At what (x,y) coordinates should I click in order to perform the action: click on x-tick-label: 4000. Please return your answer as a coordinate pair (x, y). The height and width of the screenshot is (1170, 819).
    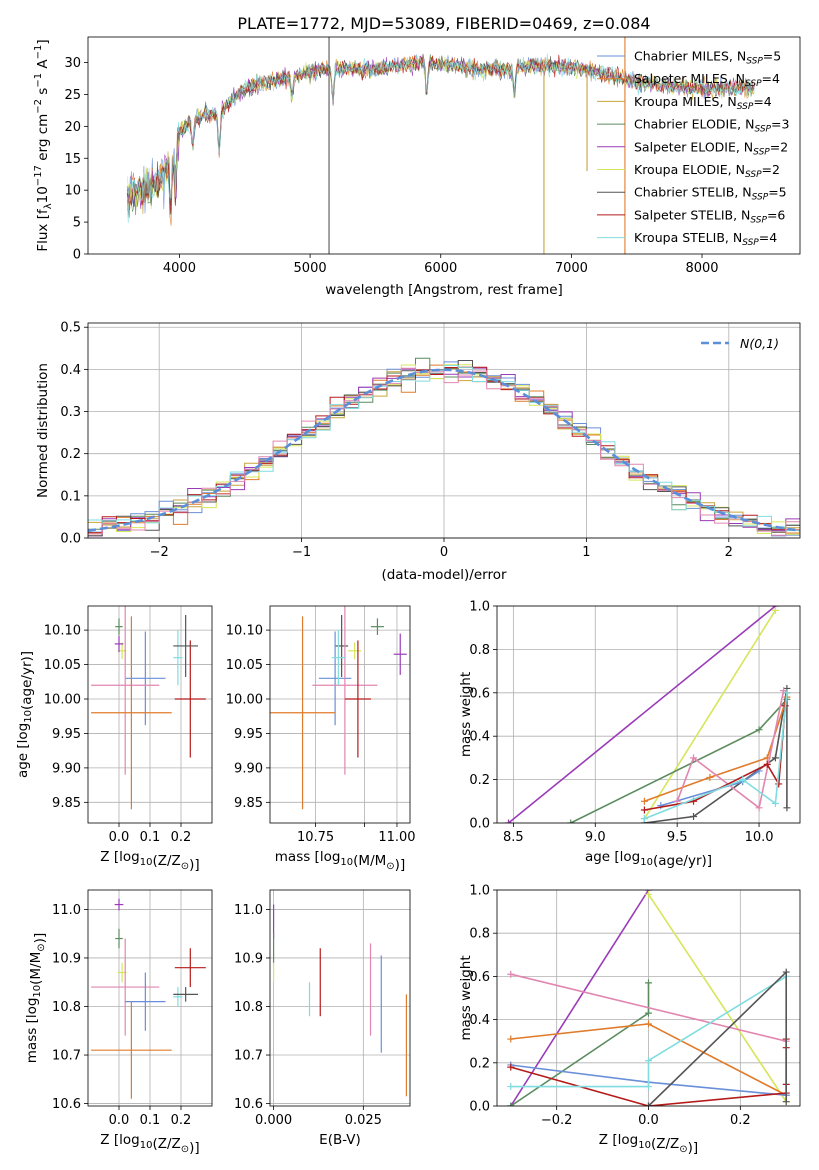
    Looking at the image, I should click on (179, 268).